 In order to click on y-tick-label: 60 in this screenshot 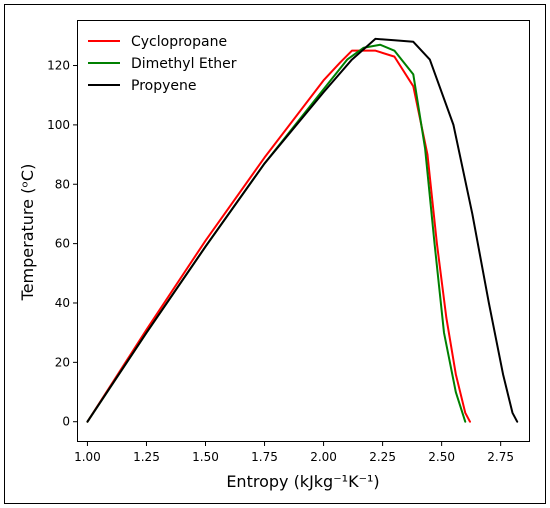, I will do `click(62, 244)`.